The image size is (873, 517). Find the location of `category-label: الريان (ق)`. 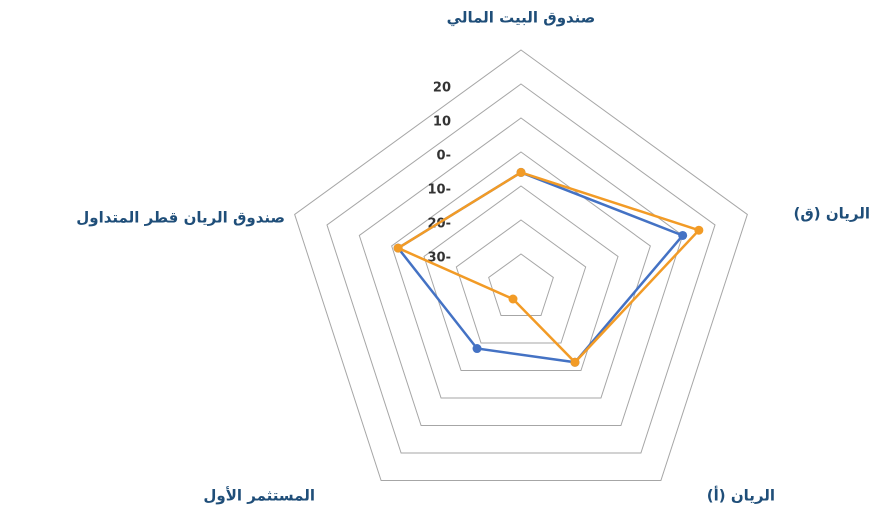

category-label: الريان (ق) is located at coordinates (831, 214).